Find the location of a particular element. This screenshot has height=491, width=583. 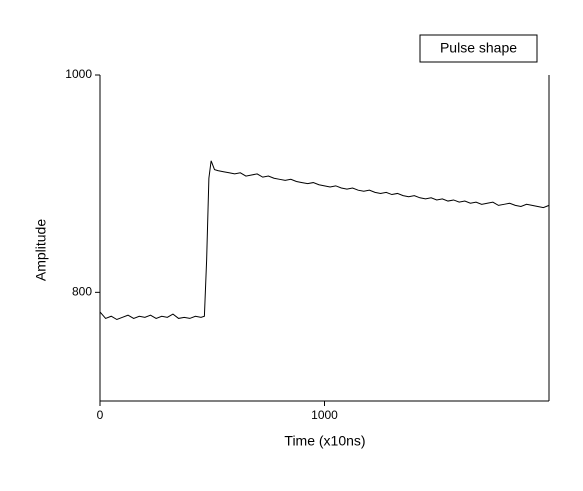

x-axis-label: Time (x10ns) is located at coordinates (324, 441).